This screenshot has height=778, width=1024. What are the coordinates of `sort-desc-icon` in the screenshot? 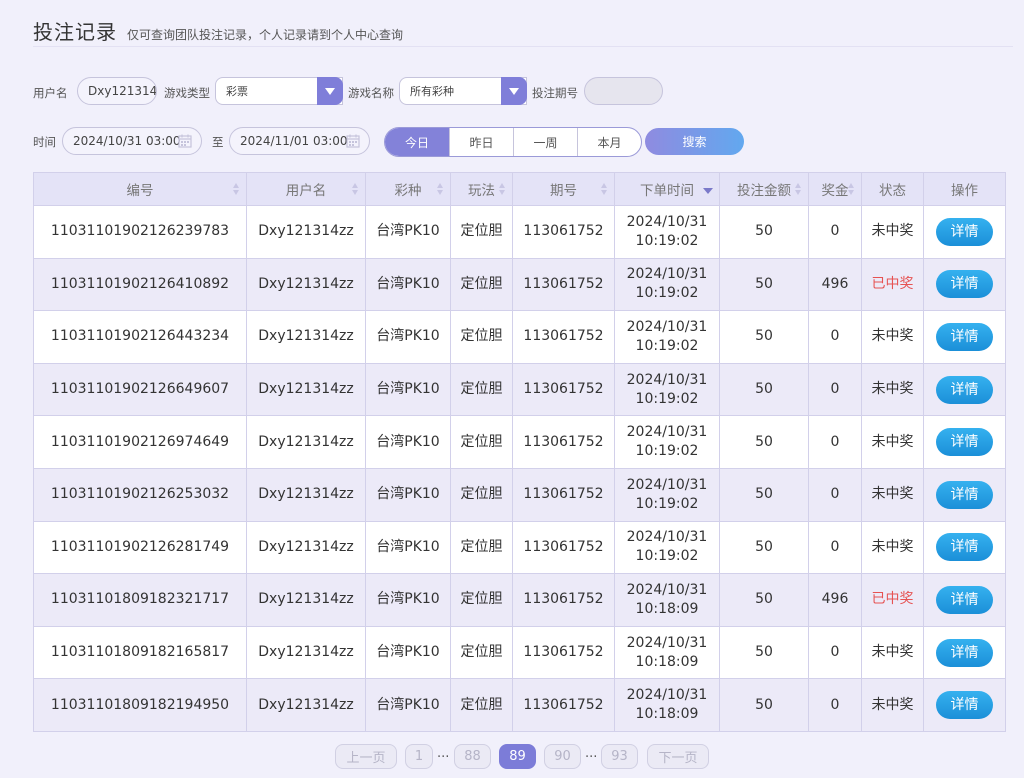 It's located at (708, 191).